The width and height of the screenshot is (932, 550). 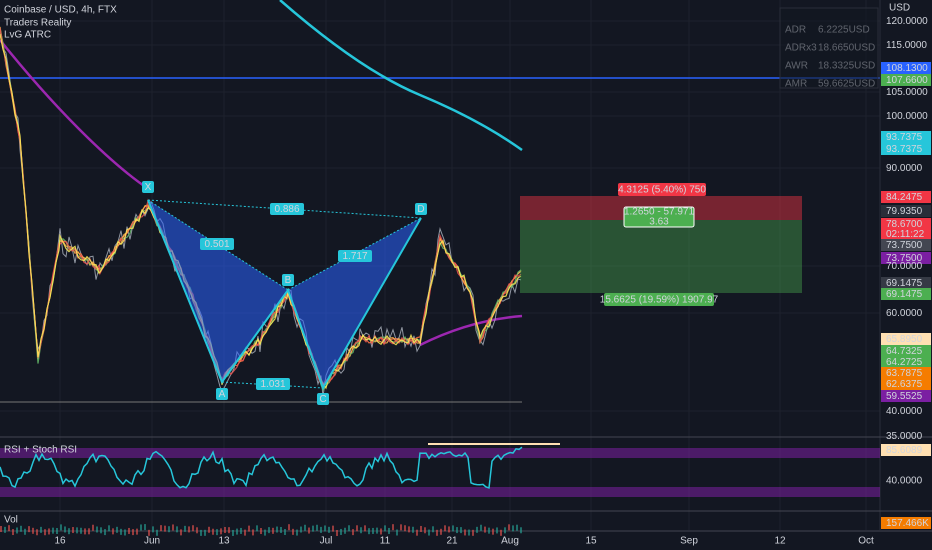 I want to click on price-label: 02:11:22, so click(x=905, y=234).